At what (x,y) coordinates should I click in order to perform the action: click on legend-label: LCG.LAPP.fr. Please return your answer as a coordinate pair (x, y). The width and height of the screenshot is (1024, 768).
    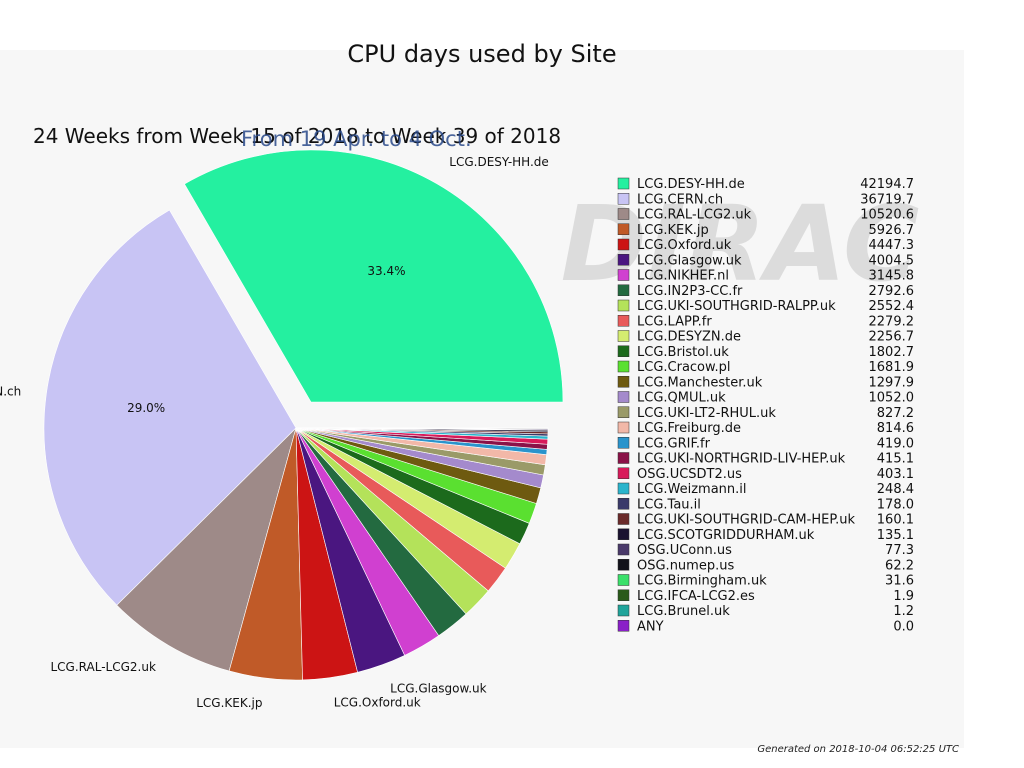
    Looking at the image, I should click on (674, 321).